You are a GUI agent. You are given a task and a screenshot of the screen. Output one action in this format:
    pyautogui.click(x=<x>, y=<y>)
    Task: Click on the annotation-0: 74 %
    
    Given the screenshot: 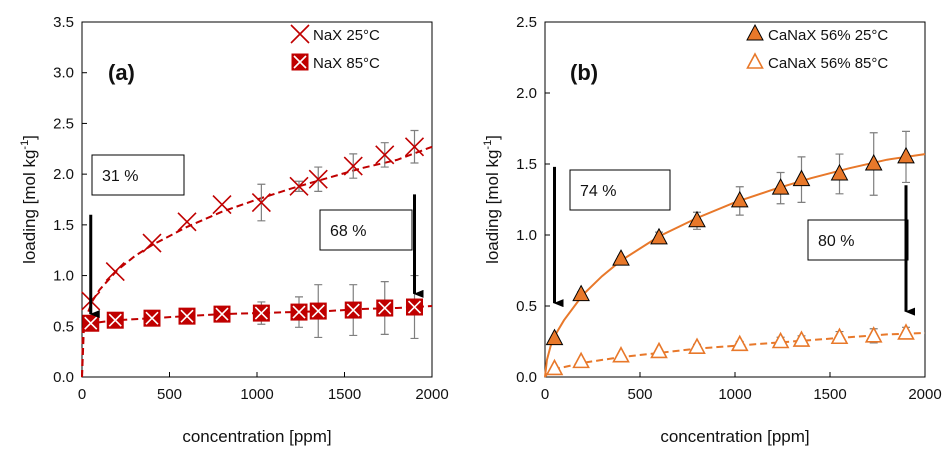 What is the action you would take?
    pyautogui.click(x=612, y=237)
    